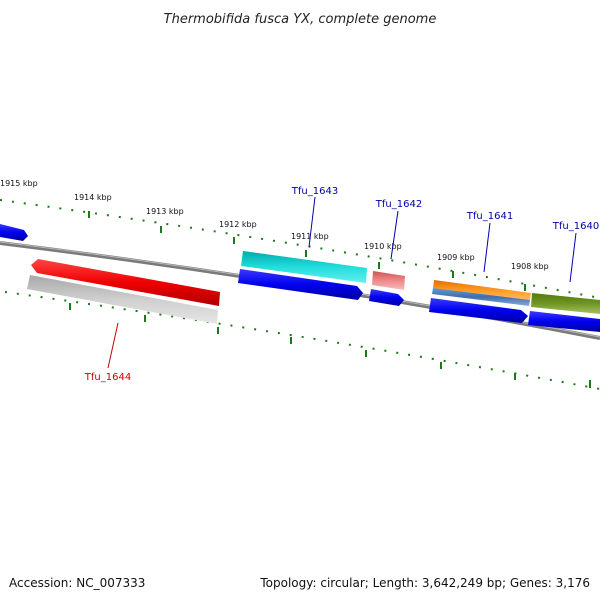  Describe the element at coordinates (14, 232) in the screenshot. I see `cds-arrow-forward` at that location.